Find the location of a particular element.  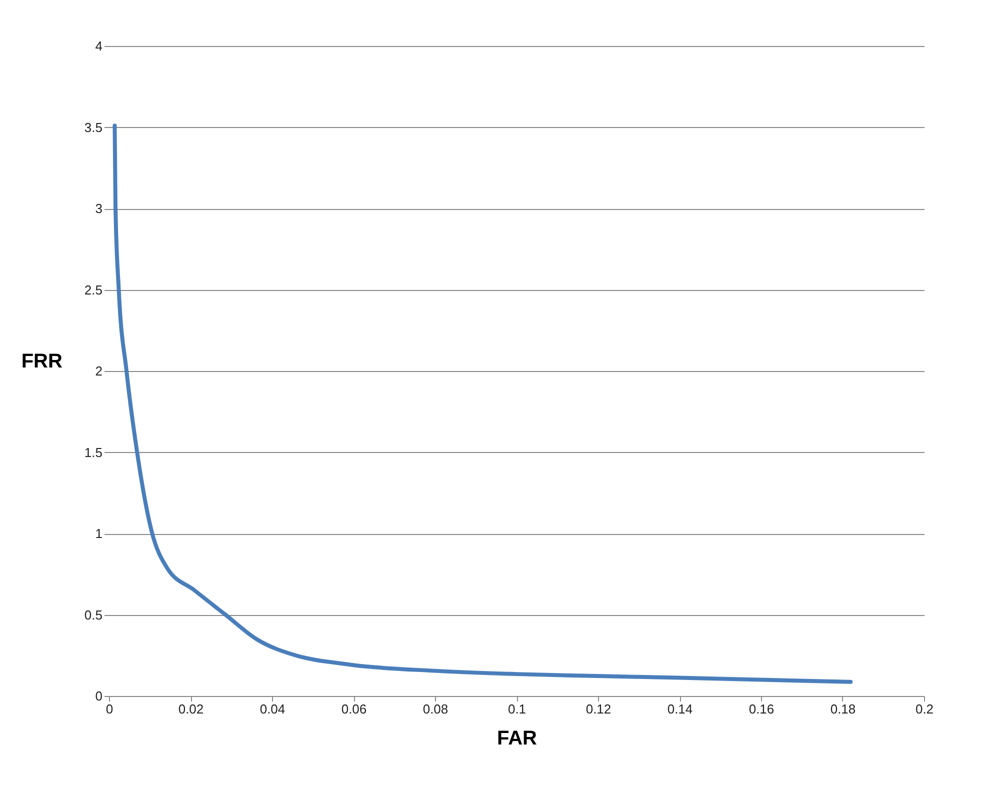

x-tick-label: 0.08 is located at coordinates (435, 709).